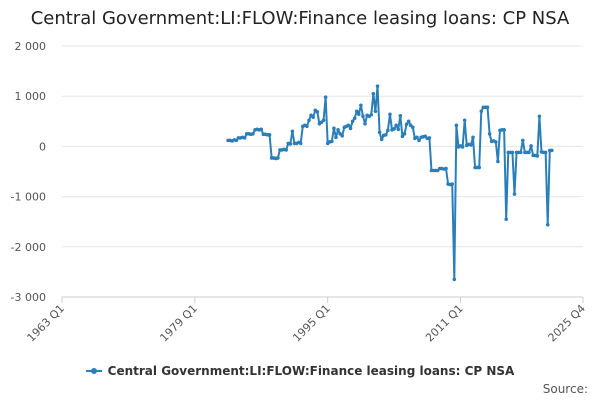 Image resolution: width=600 pixels, height=400 pixels. I want to click on source-label: Source:, so click(565, 389).